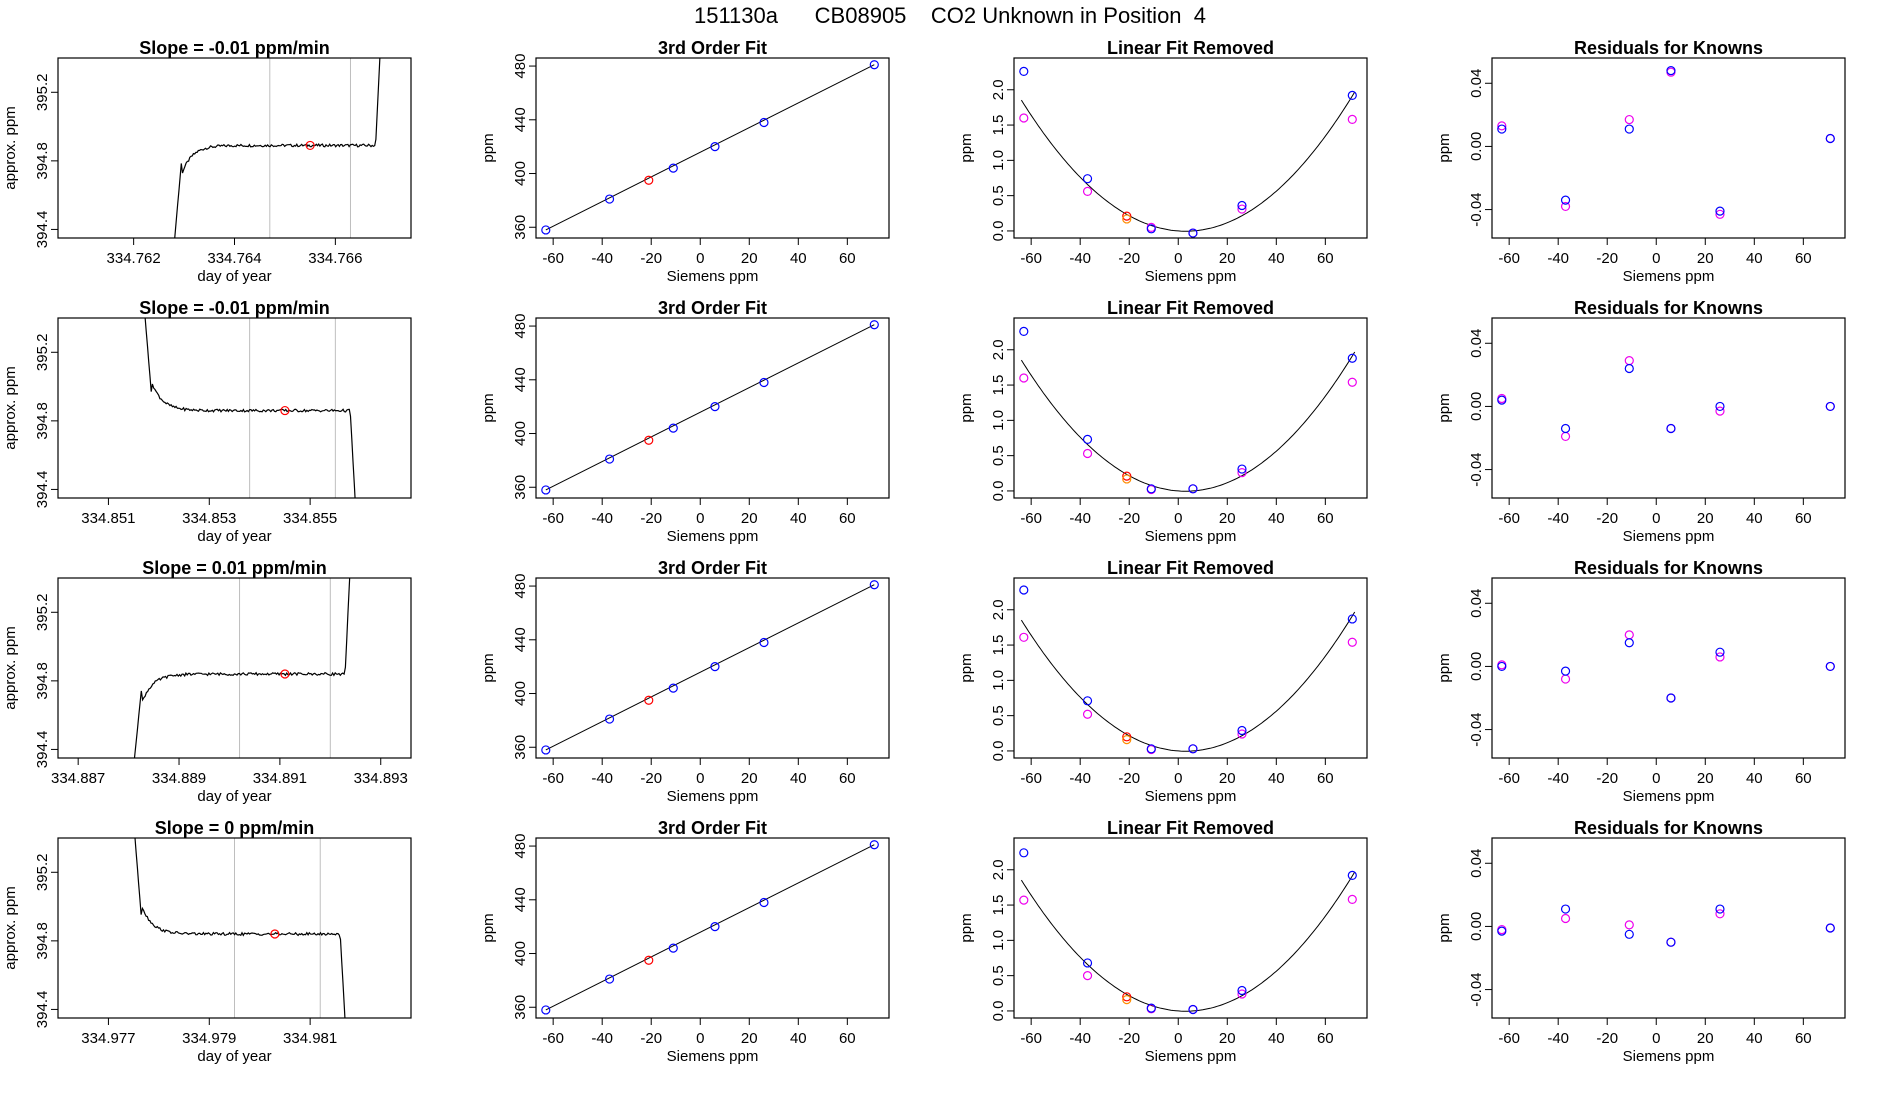  Describe the element at coordinates (700, 258) in the screenshot. I see `x-tick-label: 0` at that location.